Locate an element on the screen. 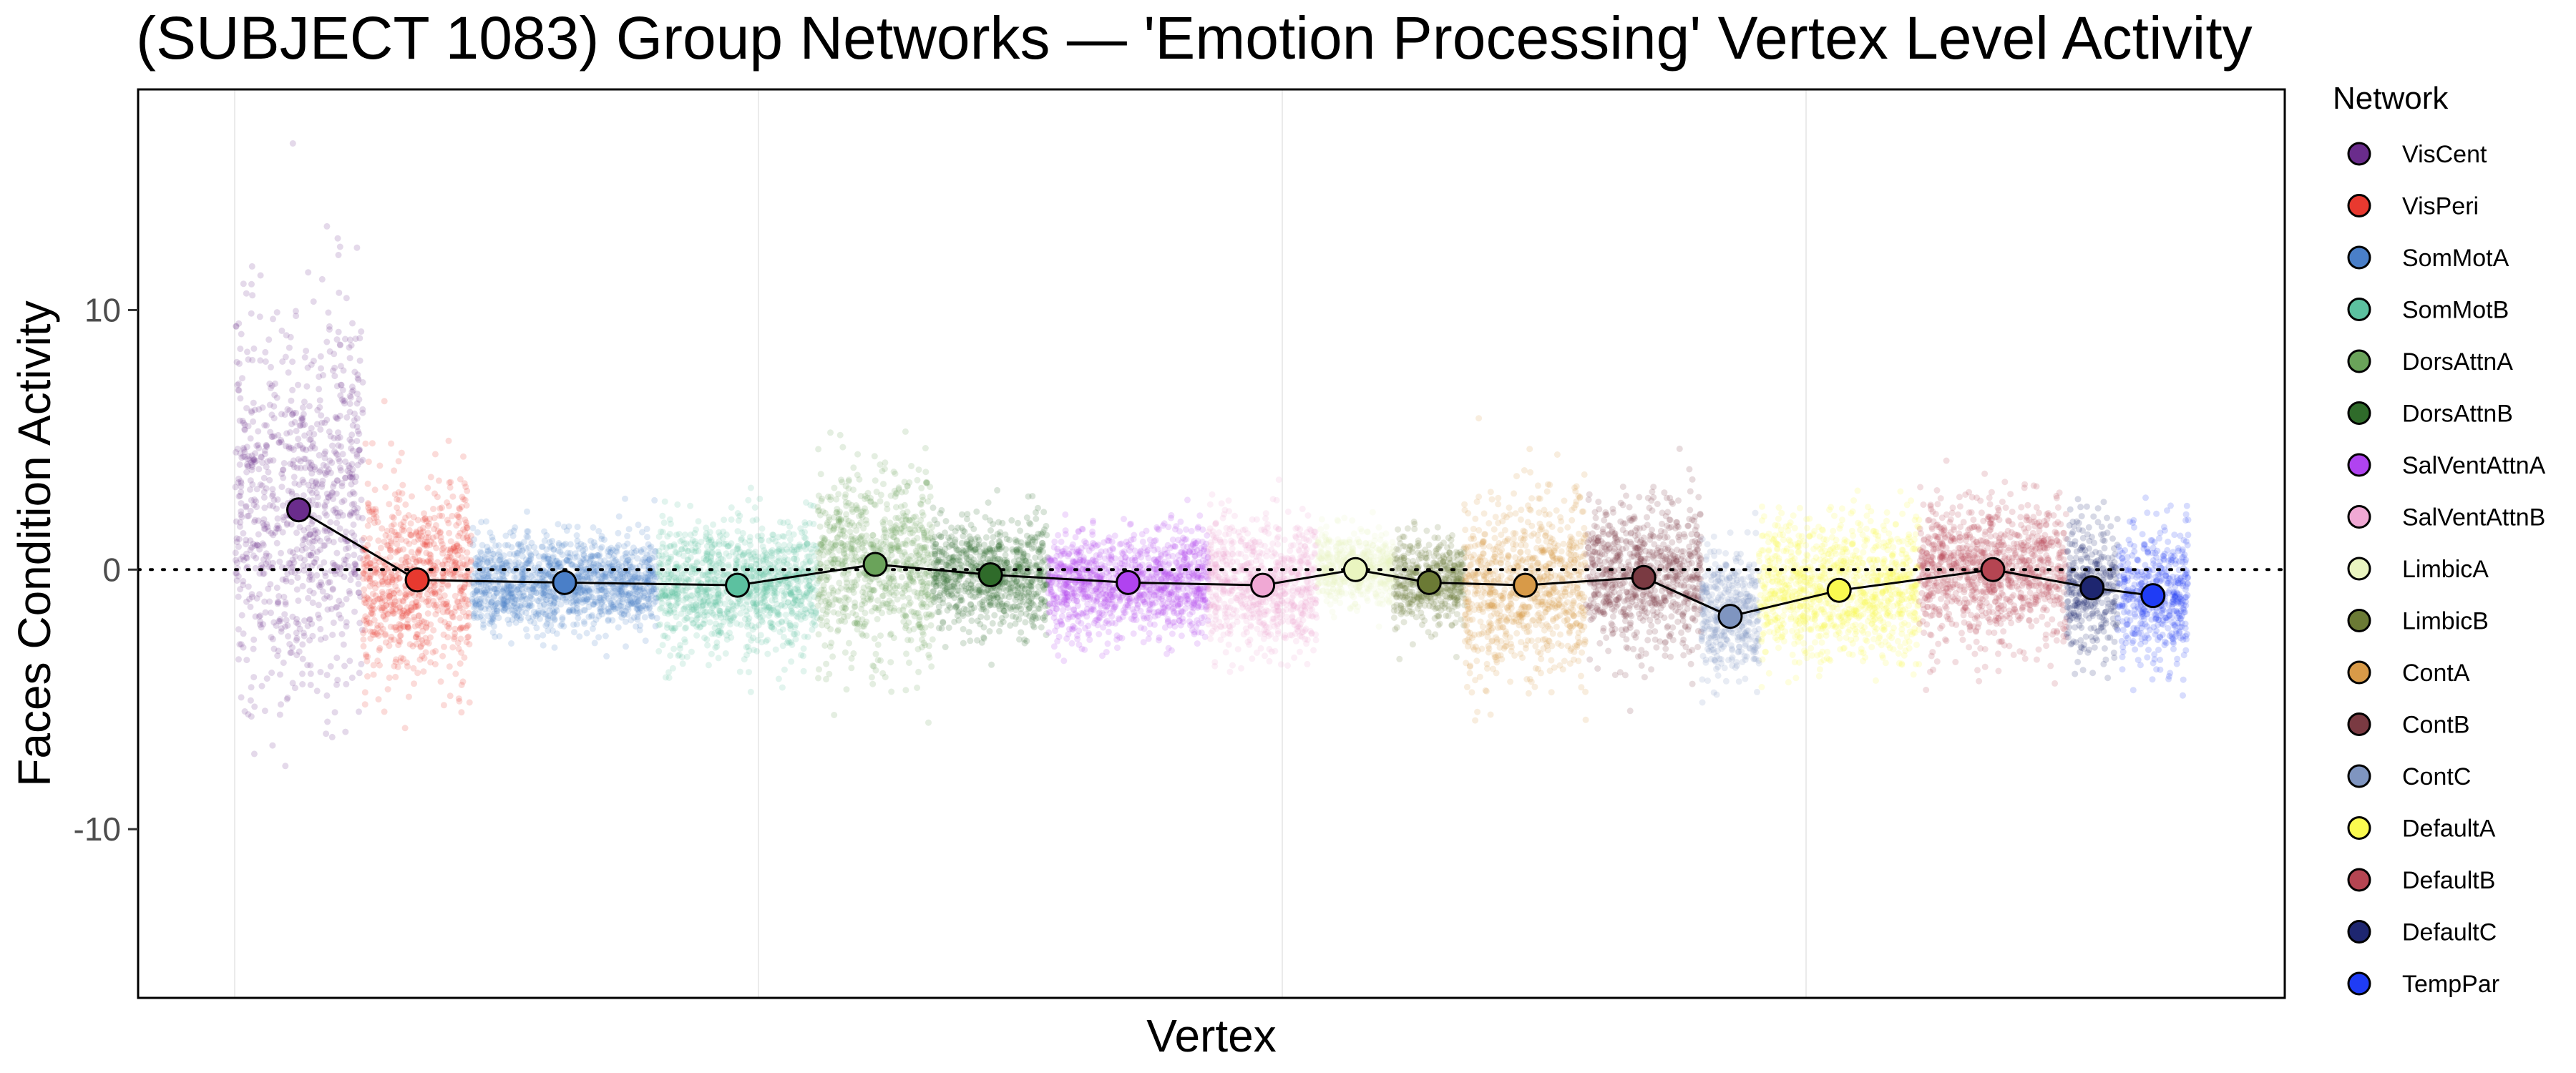  legend-item-defaultc: DefaultC is located at coordinates (2422, 932).